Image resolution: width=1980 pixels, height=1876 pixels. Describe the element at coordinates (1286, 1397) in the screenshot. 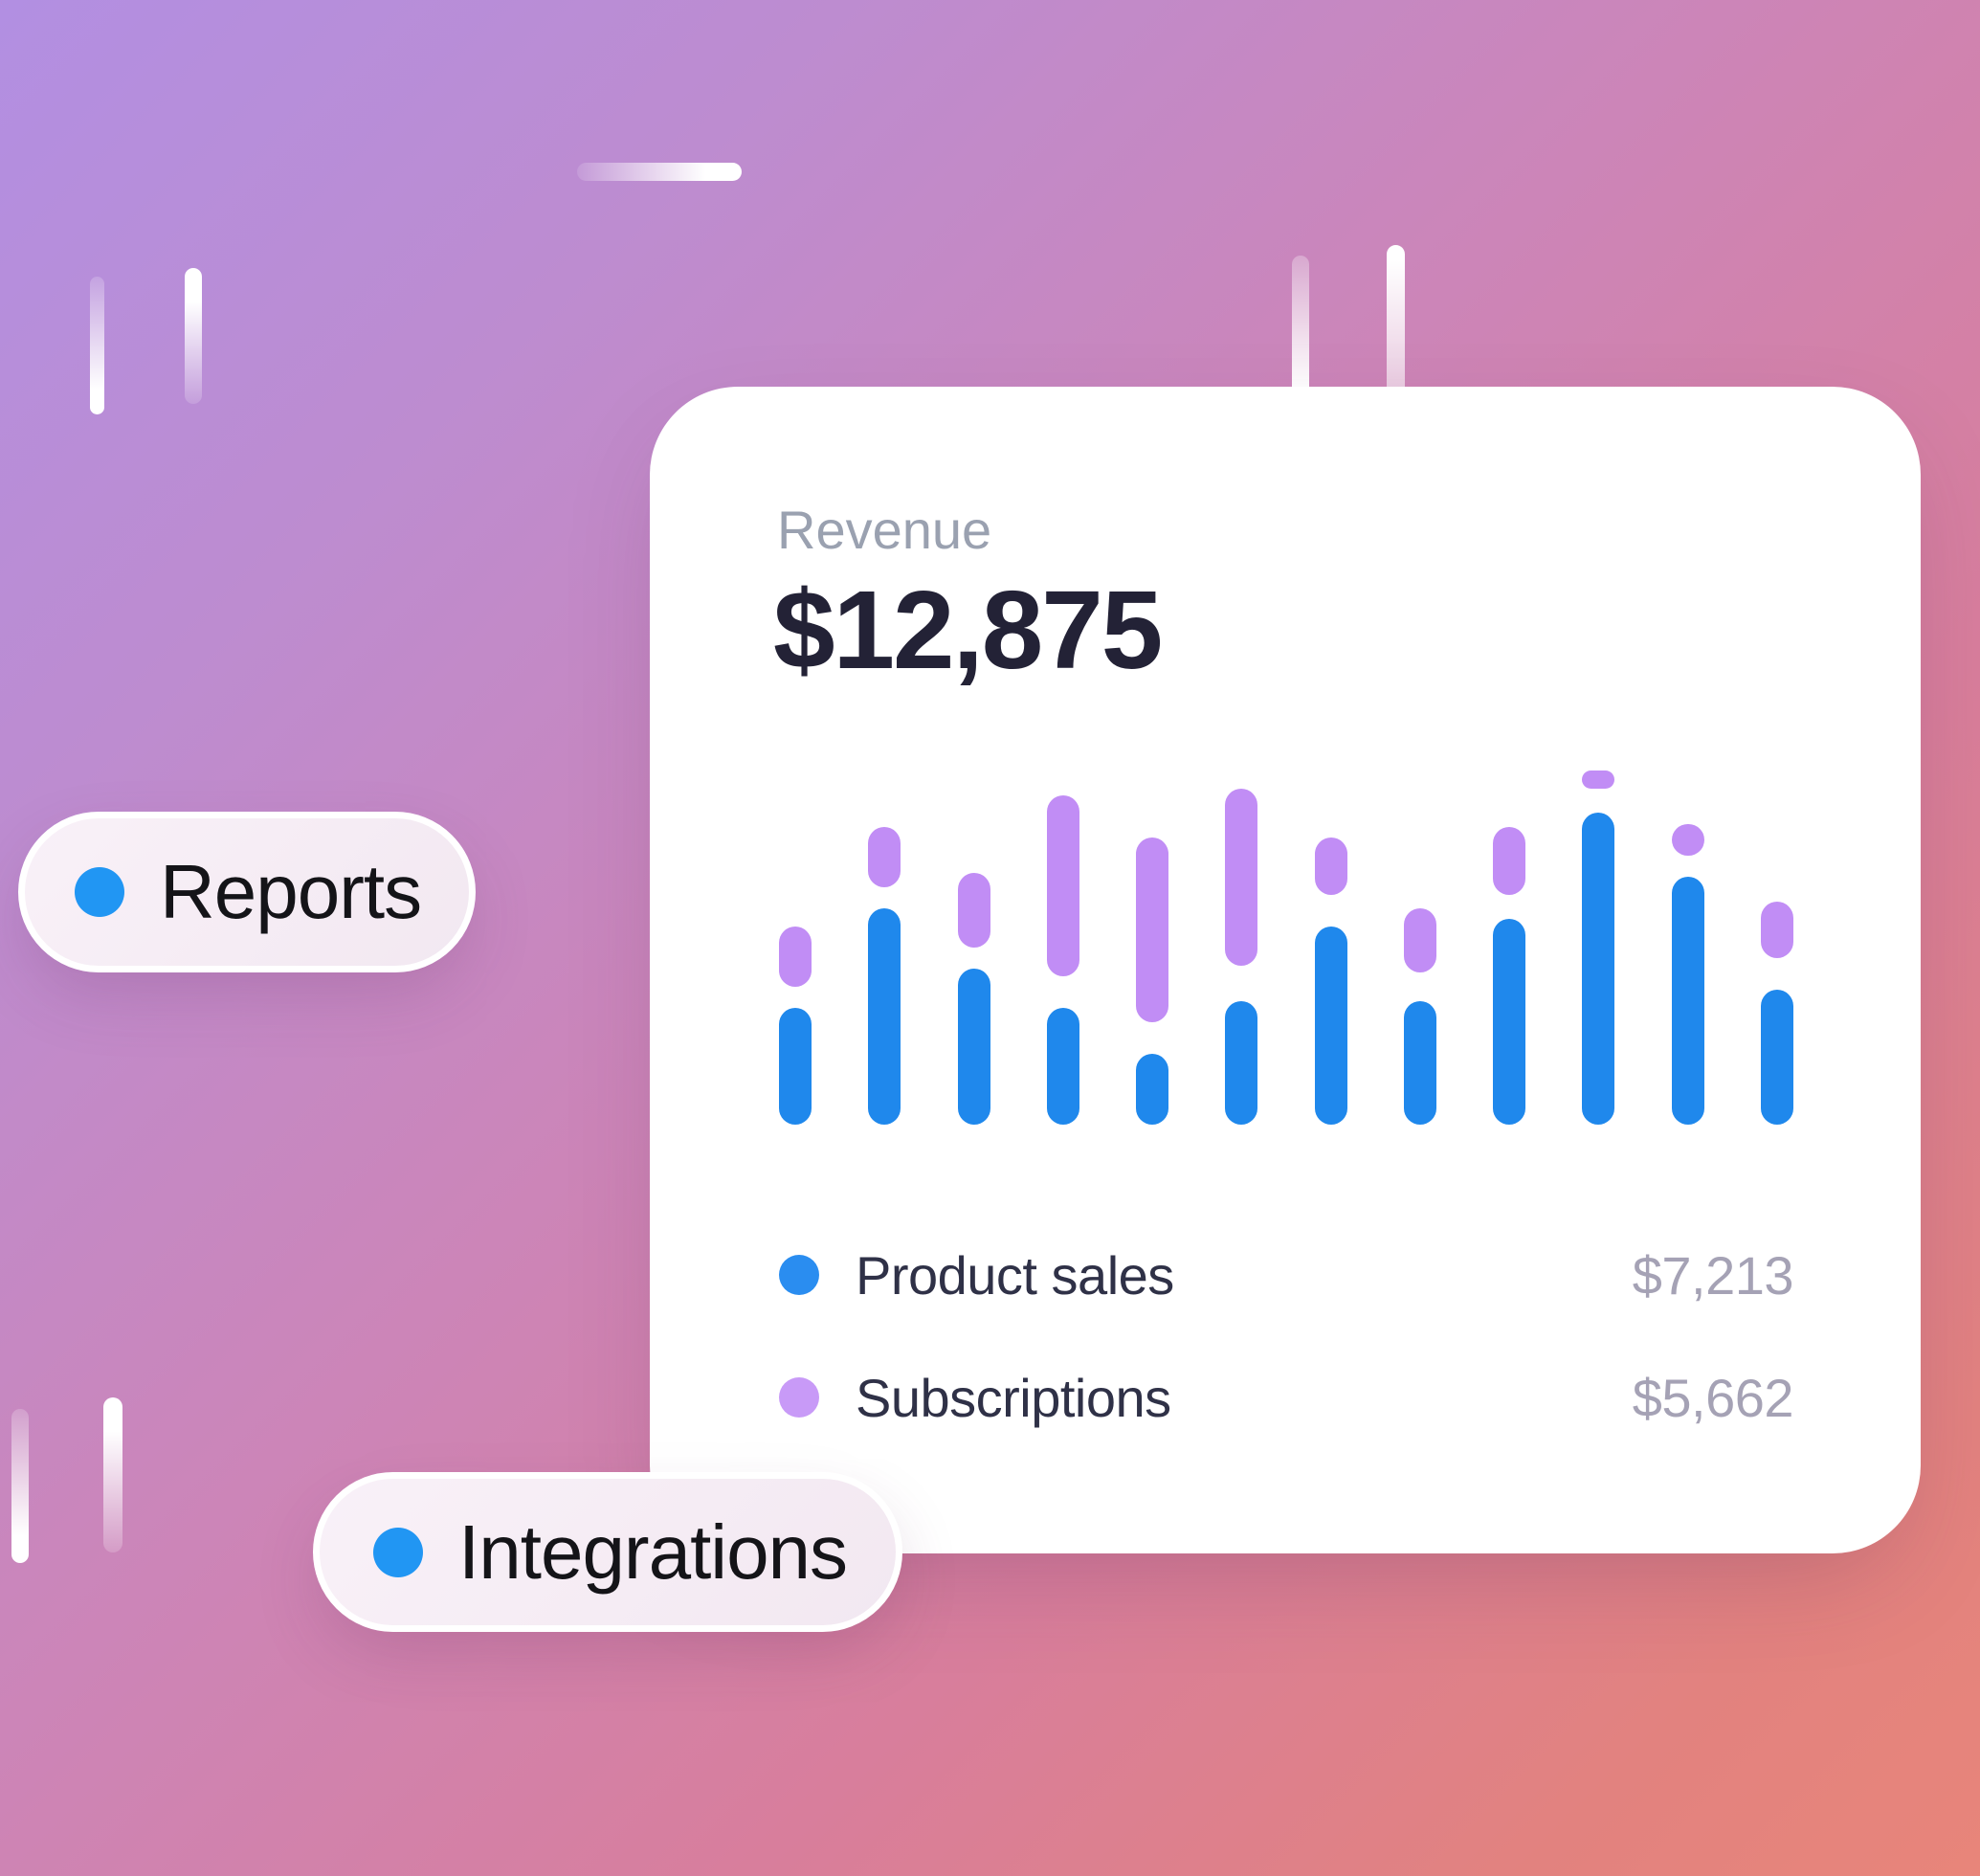

I see `legend-row-subscriptions: Subscriptions $5,662` at that location.